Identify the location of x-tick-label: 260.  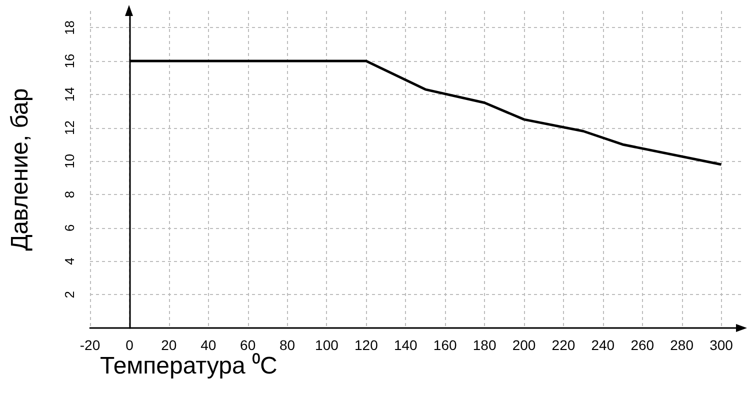
(642, 345).